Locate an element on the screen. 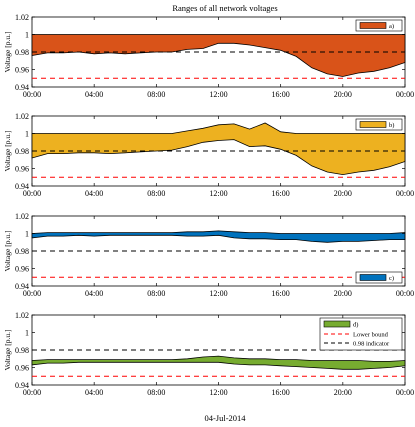  legend: d) Lower bound 0.98 indicator is located at coordinates (361, 334).